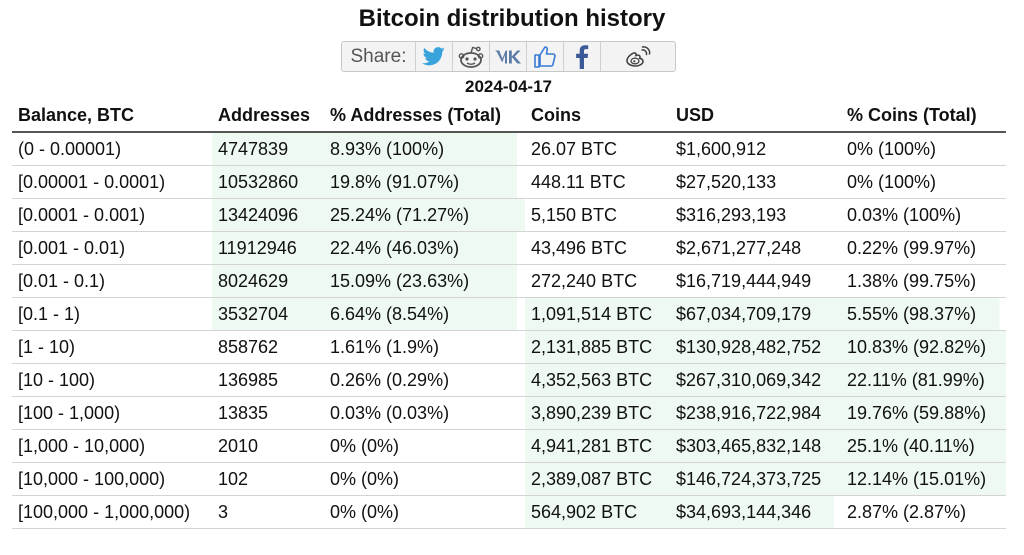 The height and width of the screenshot is (555, 1024). What do you see at coordinates (112, 149) in the screenshot?
I see `balance-cell: (0 - 0.00001)` at bounding box center [112, 149].